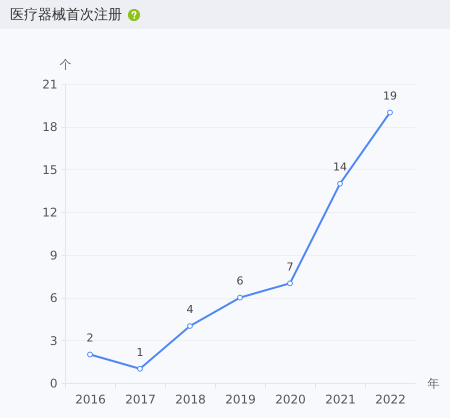  What do you see at coordinates (140, 352) in the screenshot?
I see `data-label: 1` at bounding box center [140, 352].